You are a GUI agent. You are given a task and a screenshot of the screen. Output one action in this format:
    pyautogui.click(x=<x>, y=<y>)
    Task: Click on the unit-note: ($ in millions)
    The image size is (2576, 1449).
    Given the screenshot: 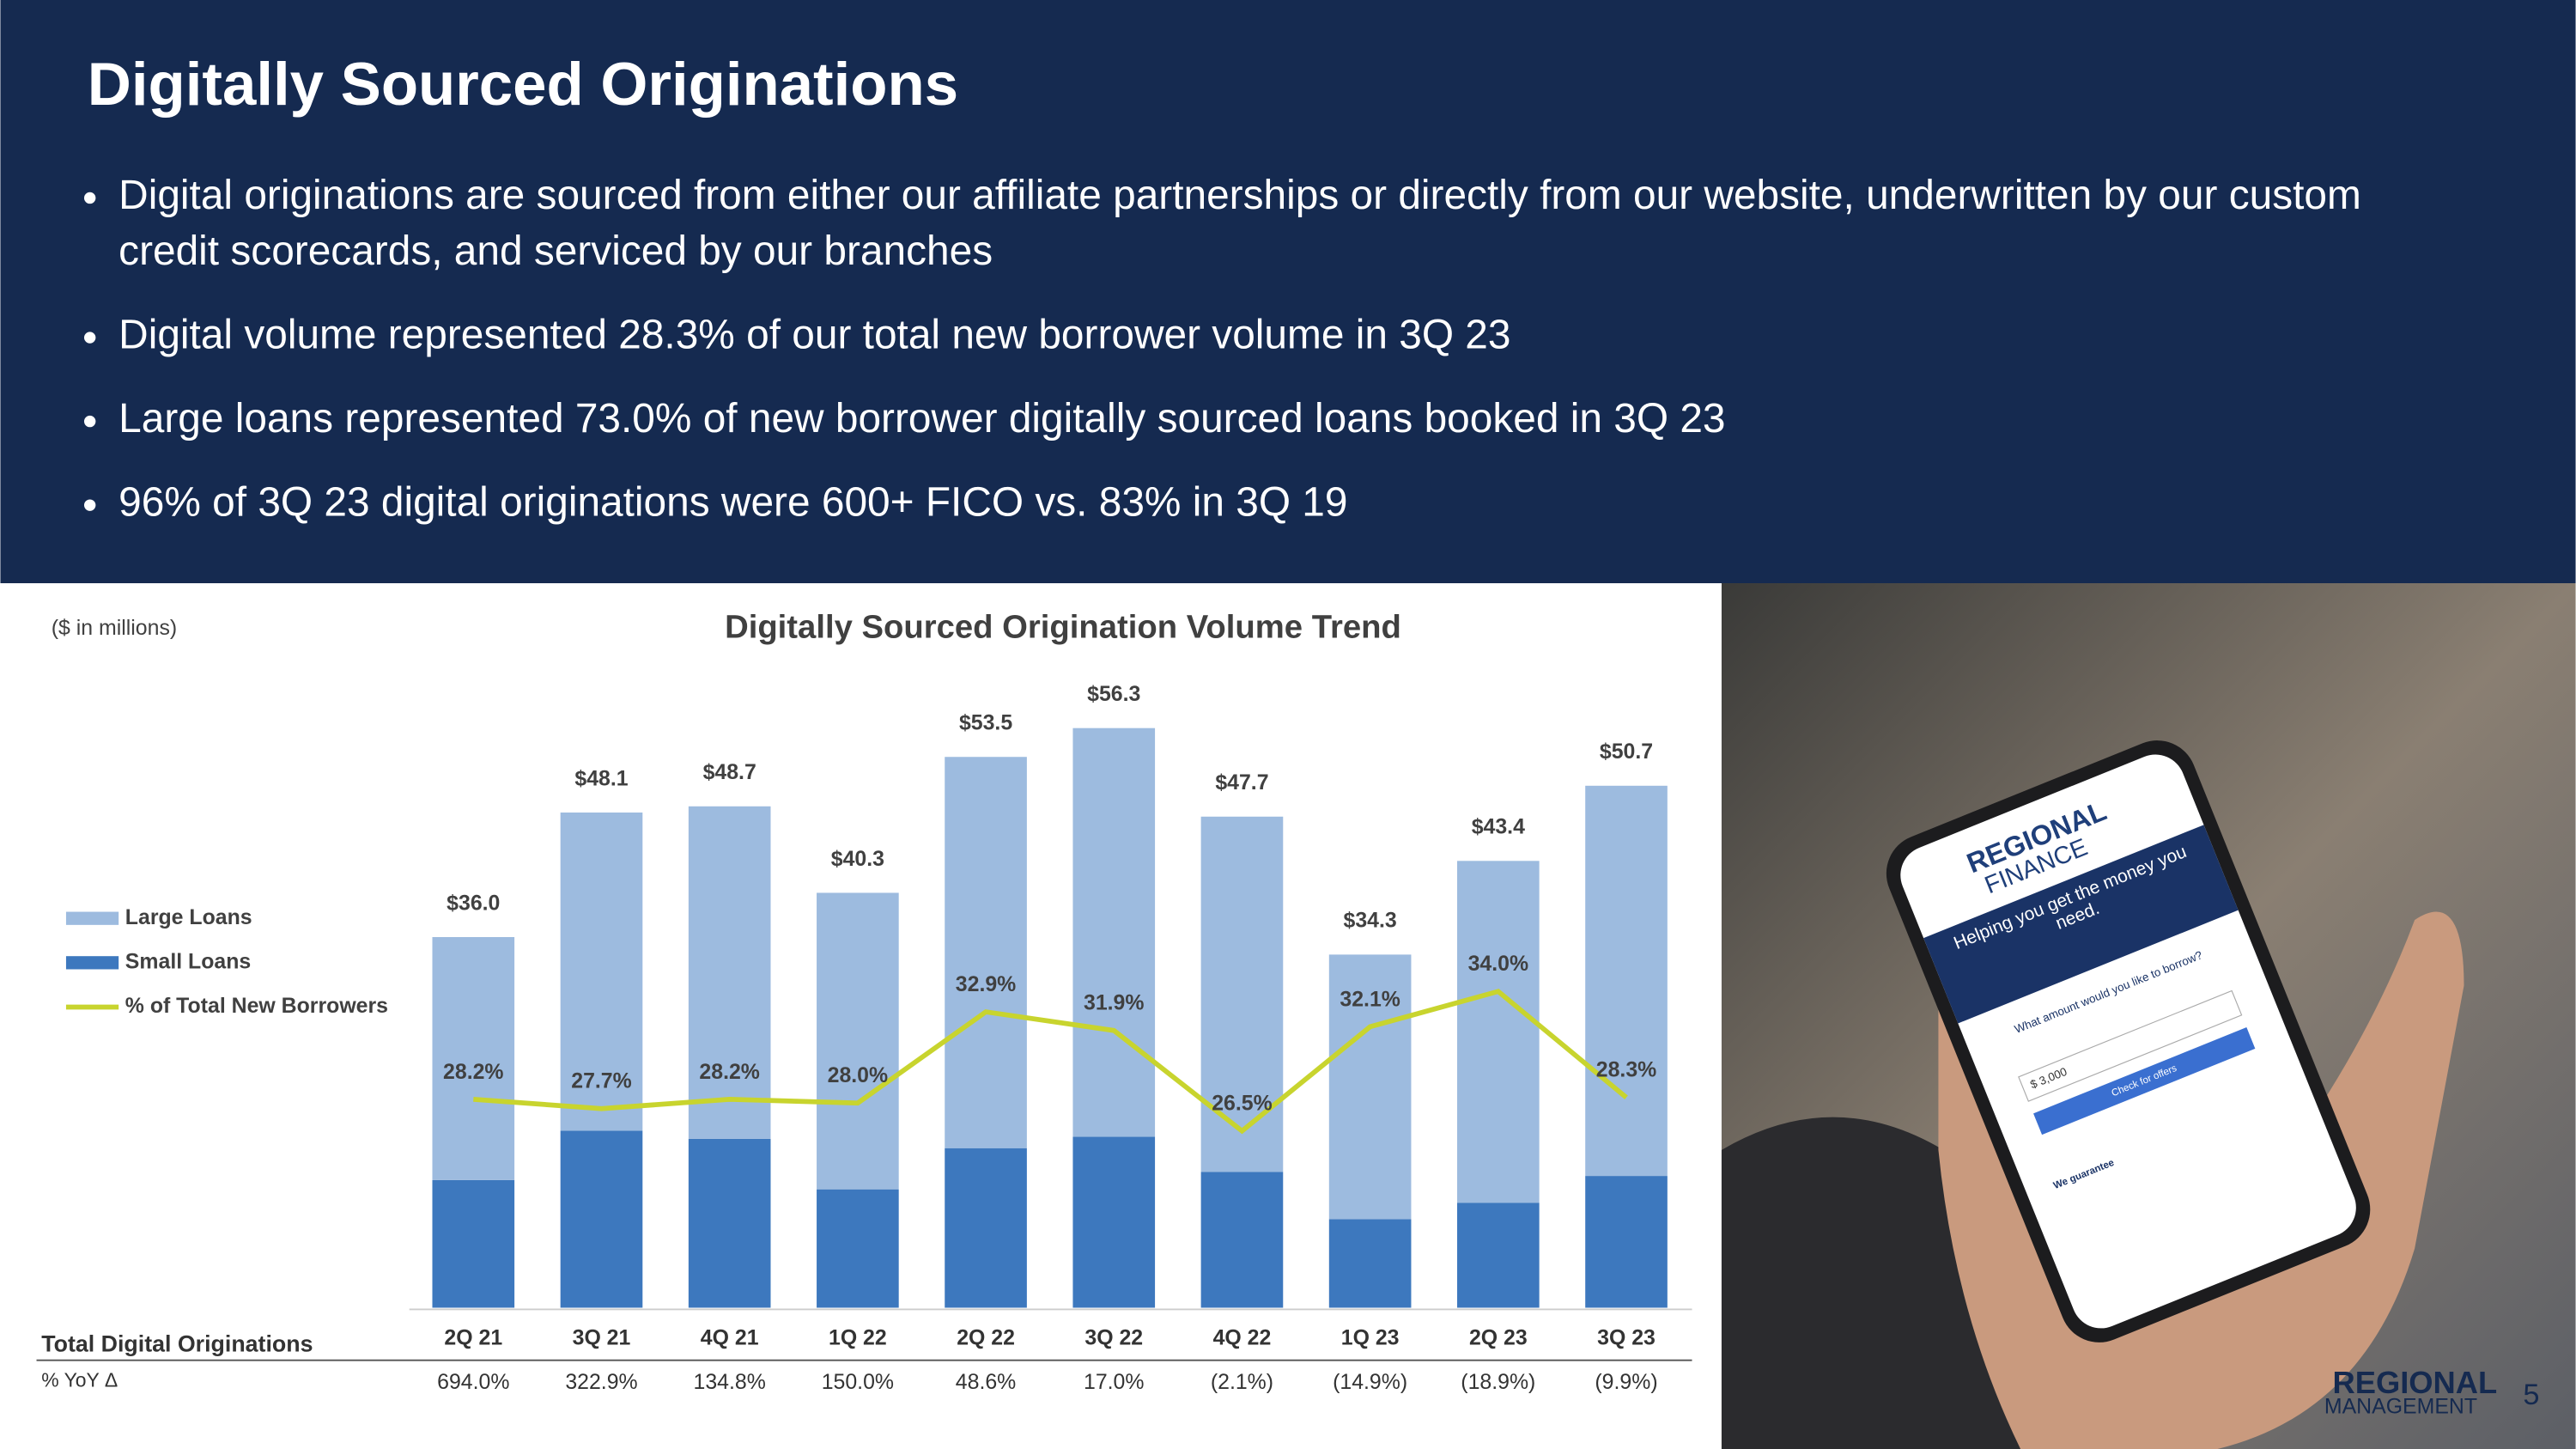 What is the action you would take?
    pyautogui.click(x=114, y=628)
    